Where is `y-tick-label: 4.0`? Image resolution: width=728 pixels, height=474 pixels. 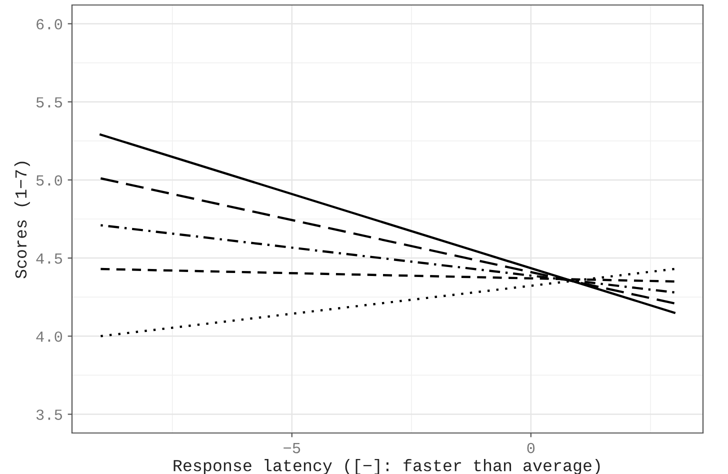 y-tick-label: 4.0 is located at coordinates (49, 336).